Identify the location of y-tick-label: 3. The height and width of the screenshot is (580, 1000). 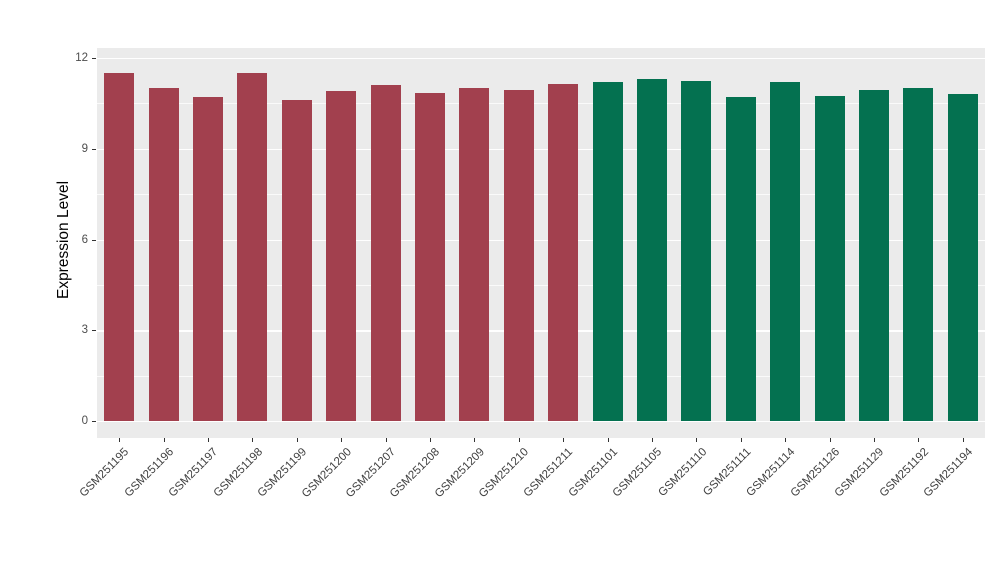
(84, 330).